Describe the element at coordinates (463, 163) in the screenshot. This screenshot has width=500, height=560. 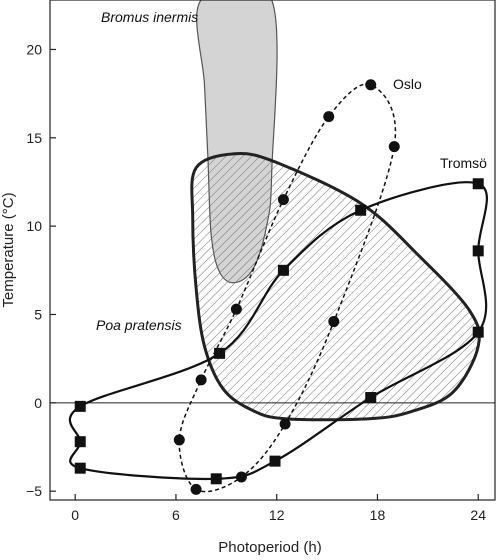
I see `tromso-label: Tromsö` at that location.